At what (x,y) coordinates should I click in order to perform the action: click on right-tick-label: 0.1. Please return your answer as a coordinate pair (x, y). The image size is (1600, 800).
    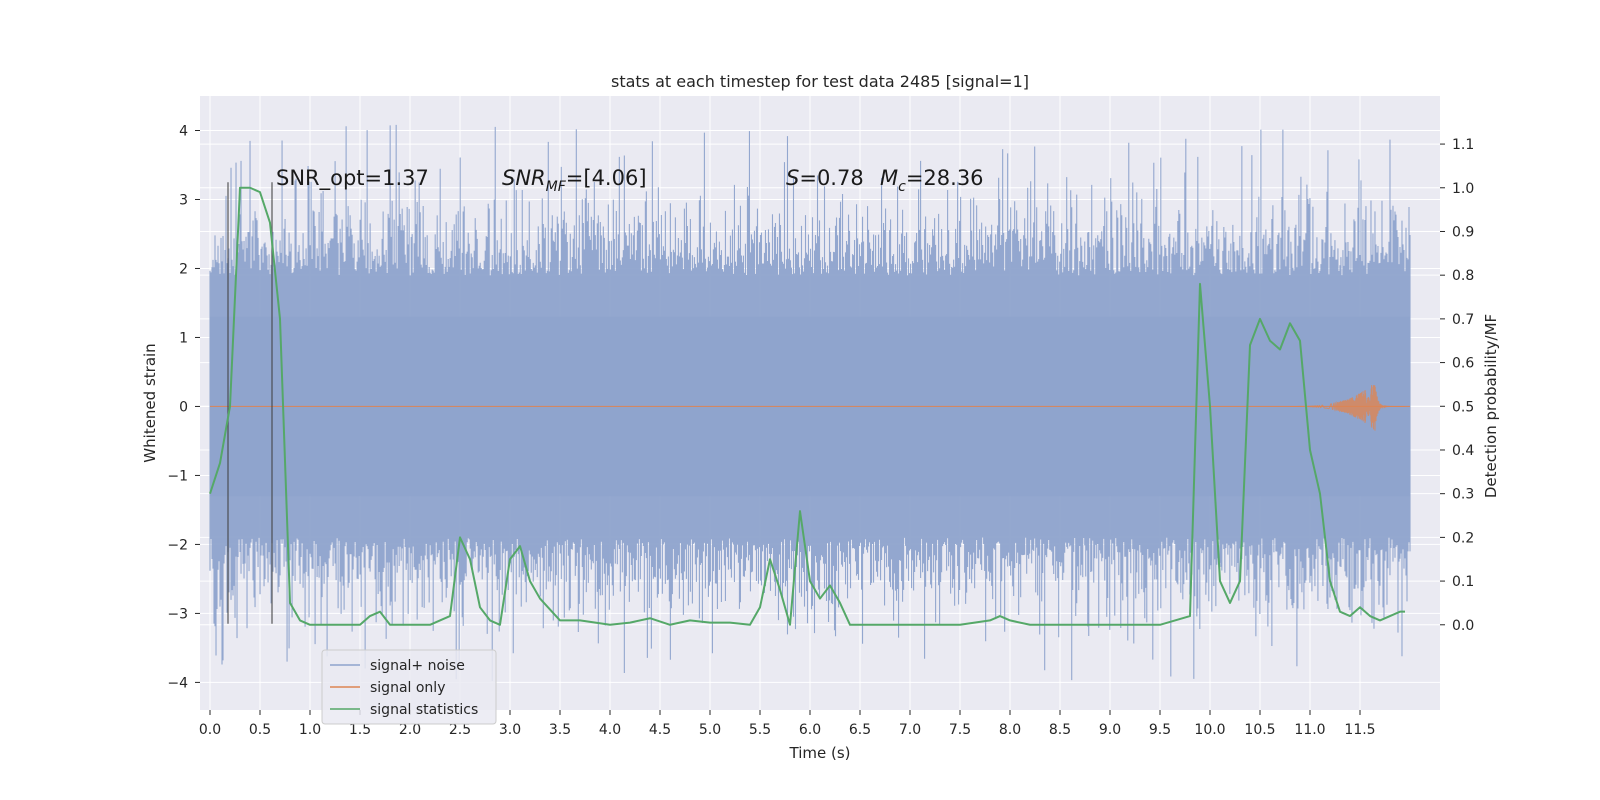
    Looking at the image, I should click on (1463, 582).